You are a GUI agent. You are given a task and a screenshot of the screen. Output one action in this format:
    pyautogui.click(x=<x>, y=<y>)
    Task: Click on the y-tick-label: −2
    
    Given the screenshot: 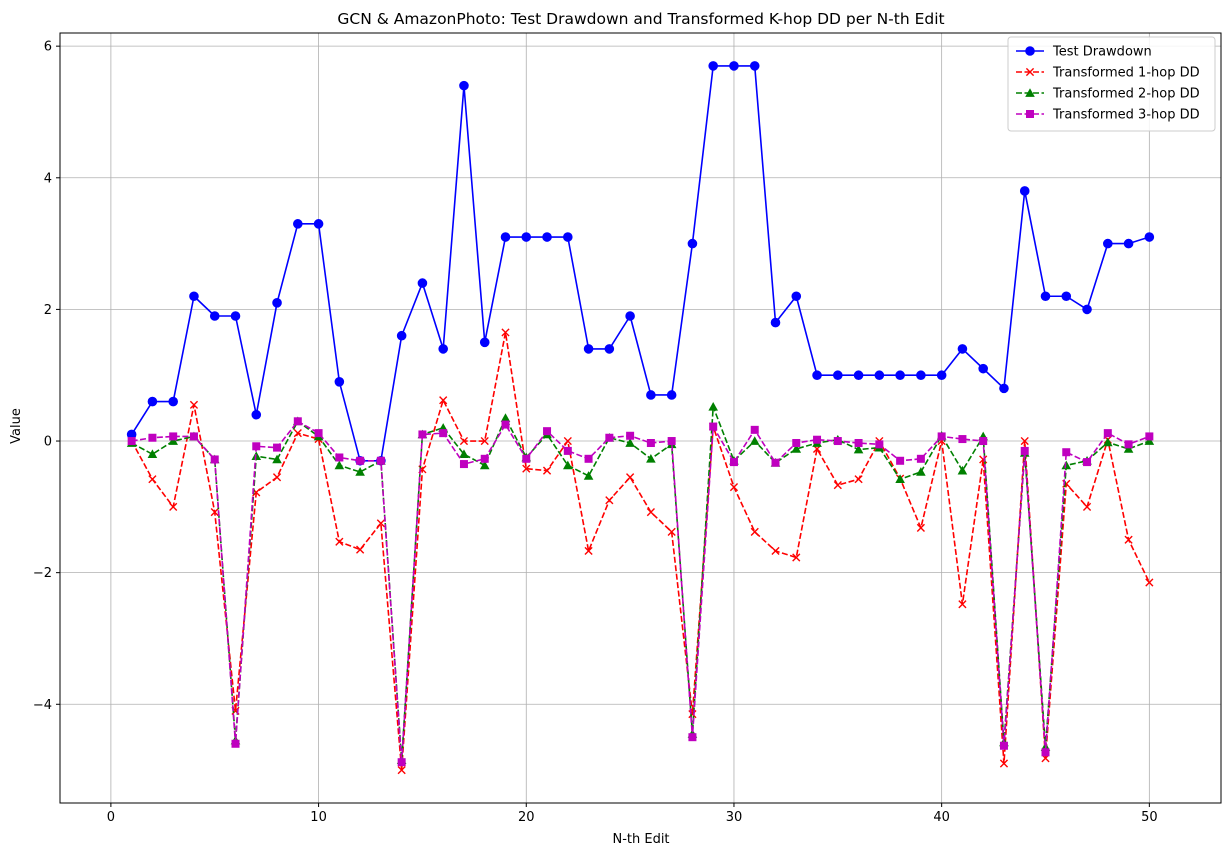 What is the action you would take?
    pyautogui.click(x=42, y=573)
    